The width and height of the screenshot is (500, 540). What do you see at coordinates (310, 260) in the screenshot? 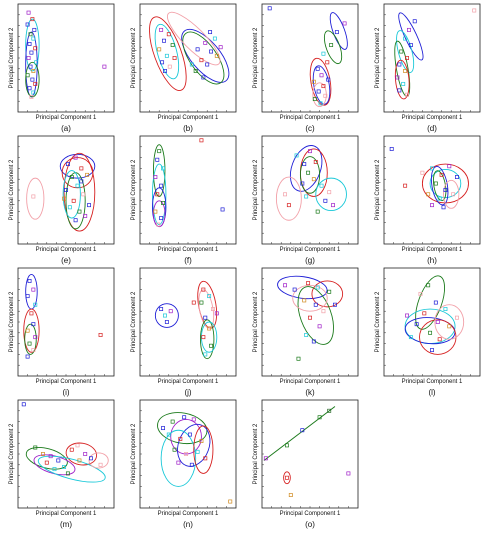
I see `panel-caption: (g)` at bounding box center [310, 260].